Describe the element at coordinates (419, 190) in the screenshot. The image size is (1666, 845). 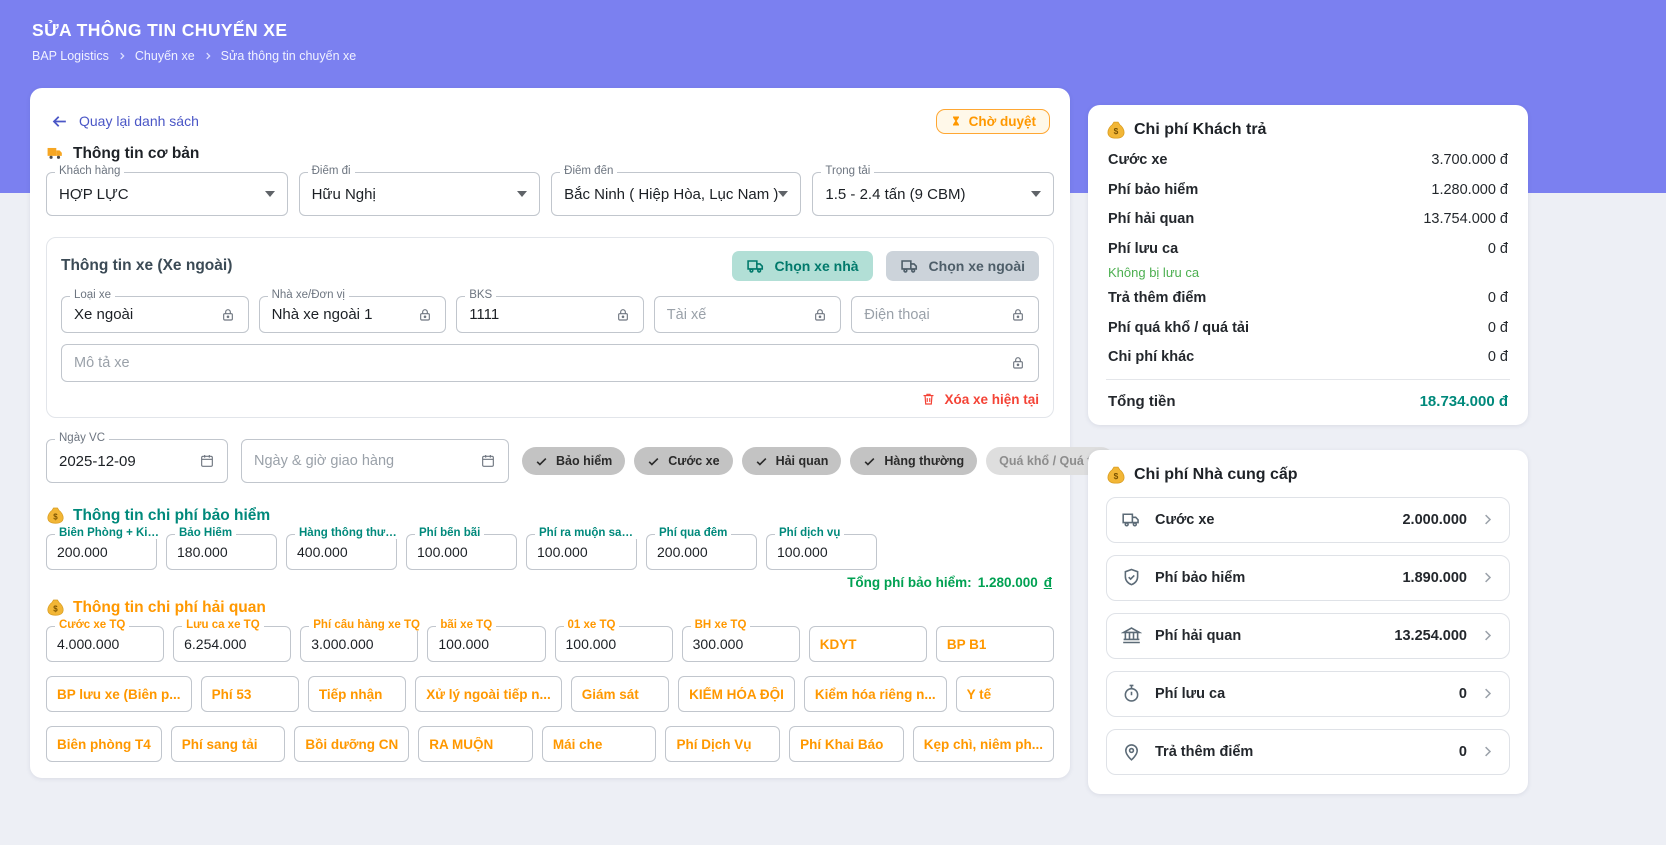
I see `origin-select: Điểm đi Hữu Nghị` at that location.